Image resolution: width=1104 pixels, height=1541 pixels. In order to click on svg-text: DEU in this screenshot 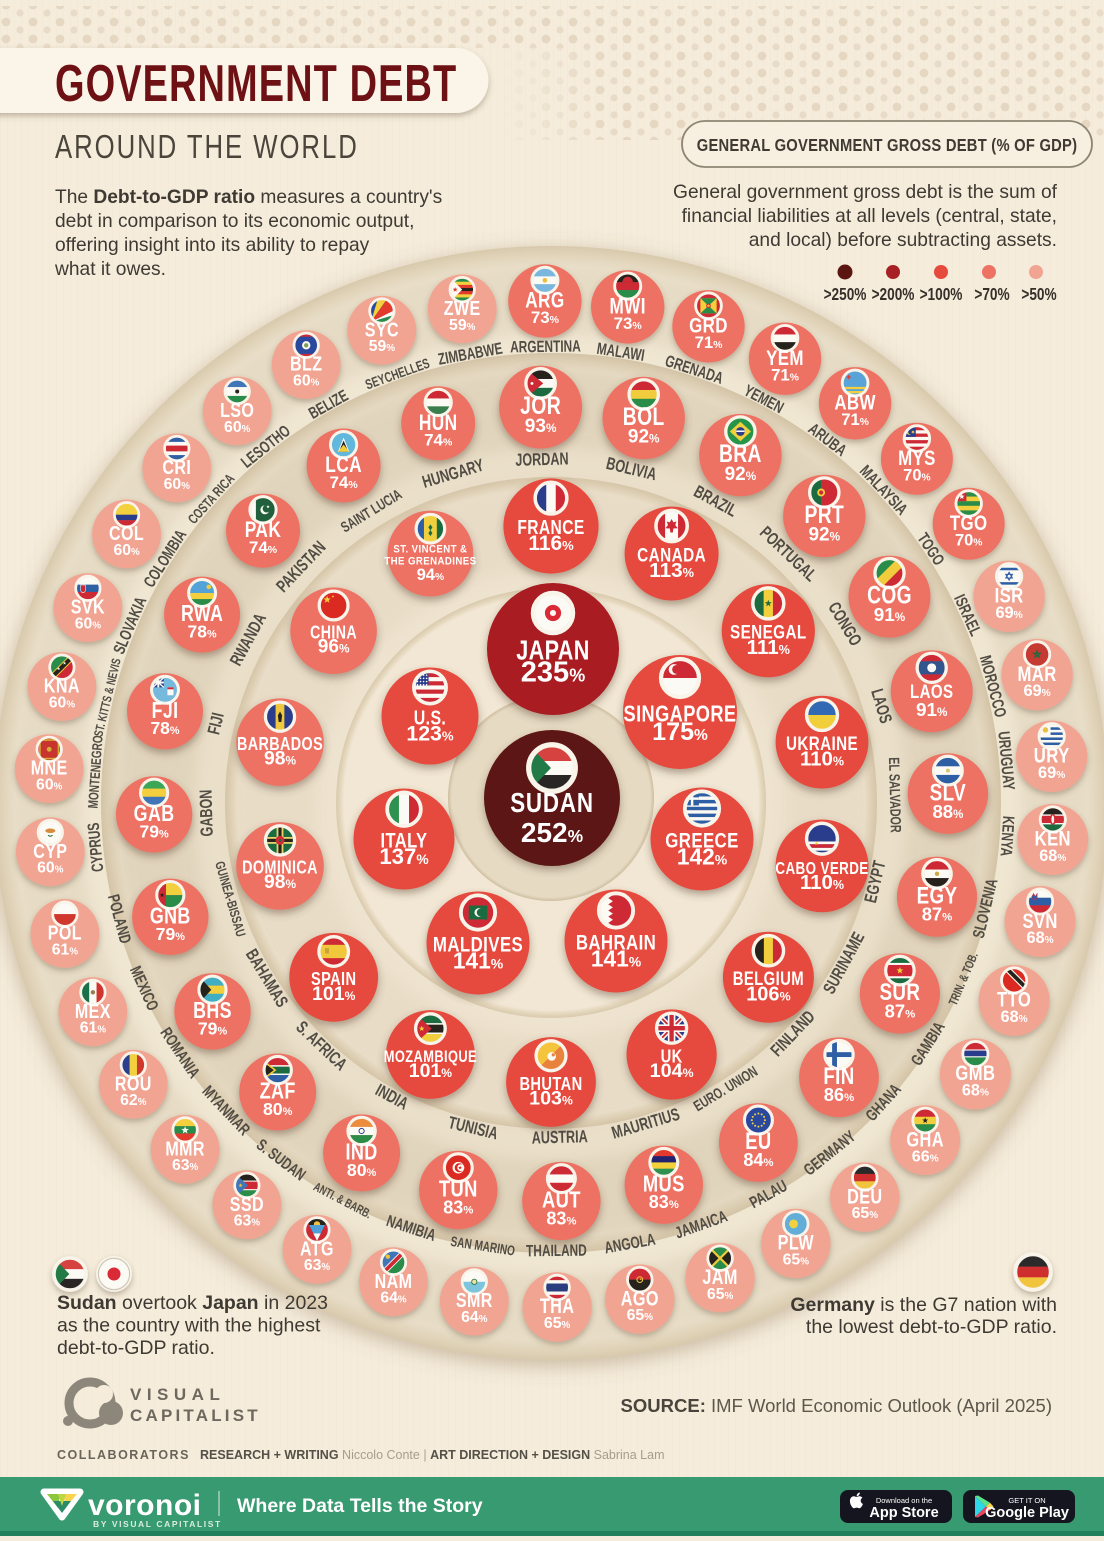, I will do `click(864, 1195)`.